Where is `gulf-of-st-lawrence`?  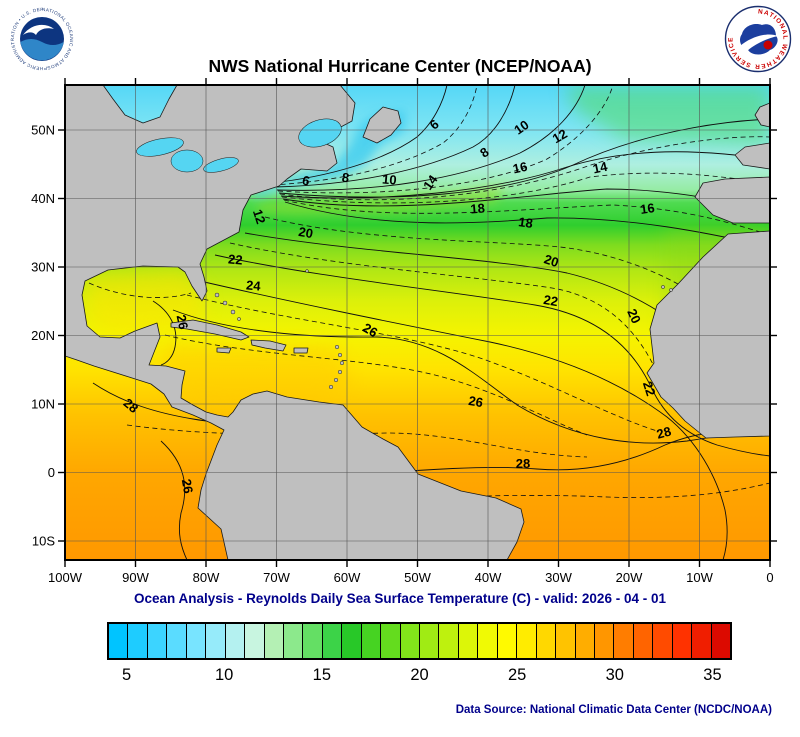
gulf-of-st-lawrence is located at coordinates (320, 133).